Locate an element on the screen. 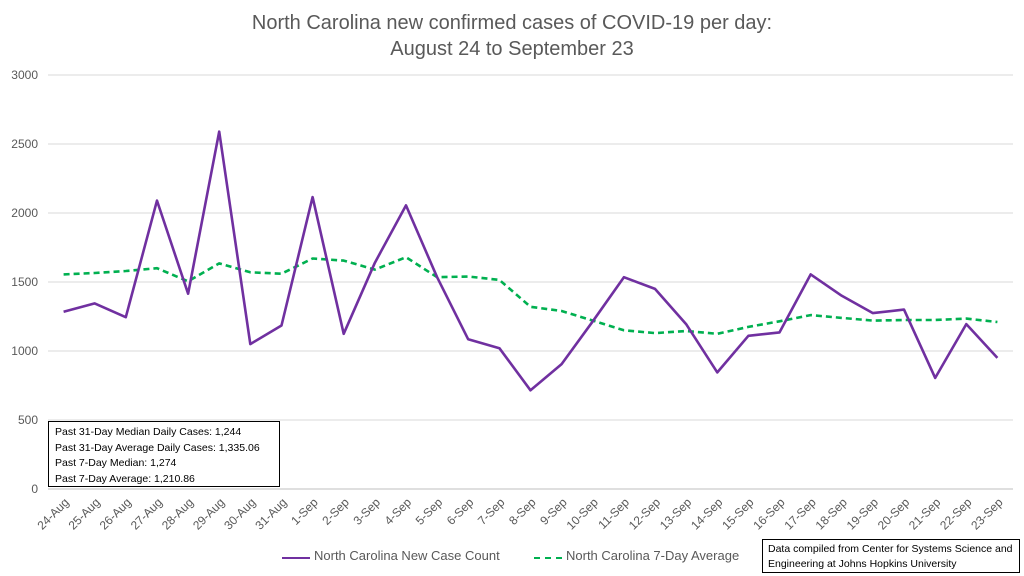 This screenshot has height=576, width=1024. x-tick-label: 5-Sep is located at coordinates (429, 511).